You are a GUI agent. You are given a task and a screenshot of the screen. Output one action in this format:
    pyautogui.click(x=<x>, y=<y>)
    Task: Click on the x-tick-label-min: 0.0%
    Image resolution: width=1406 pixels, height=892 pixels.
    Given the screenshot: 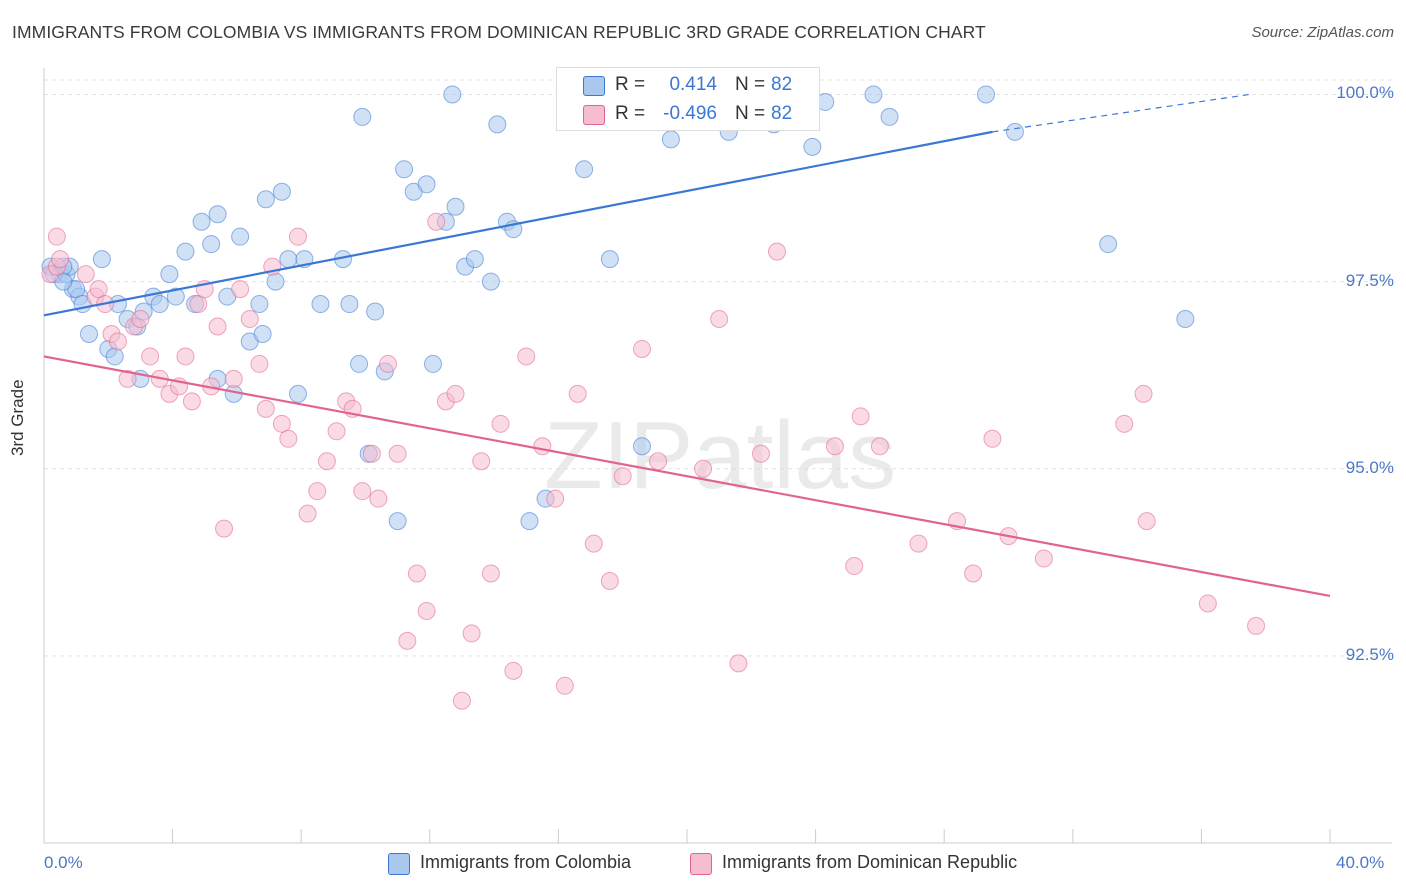 What is the action you would take?
    pyautogui.click(x=63, y=862)
    